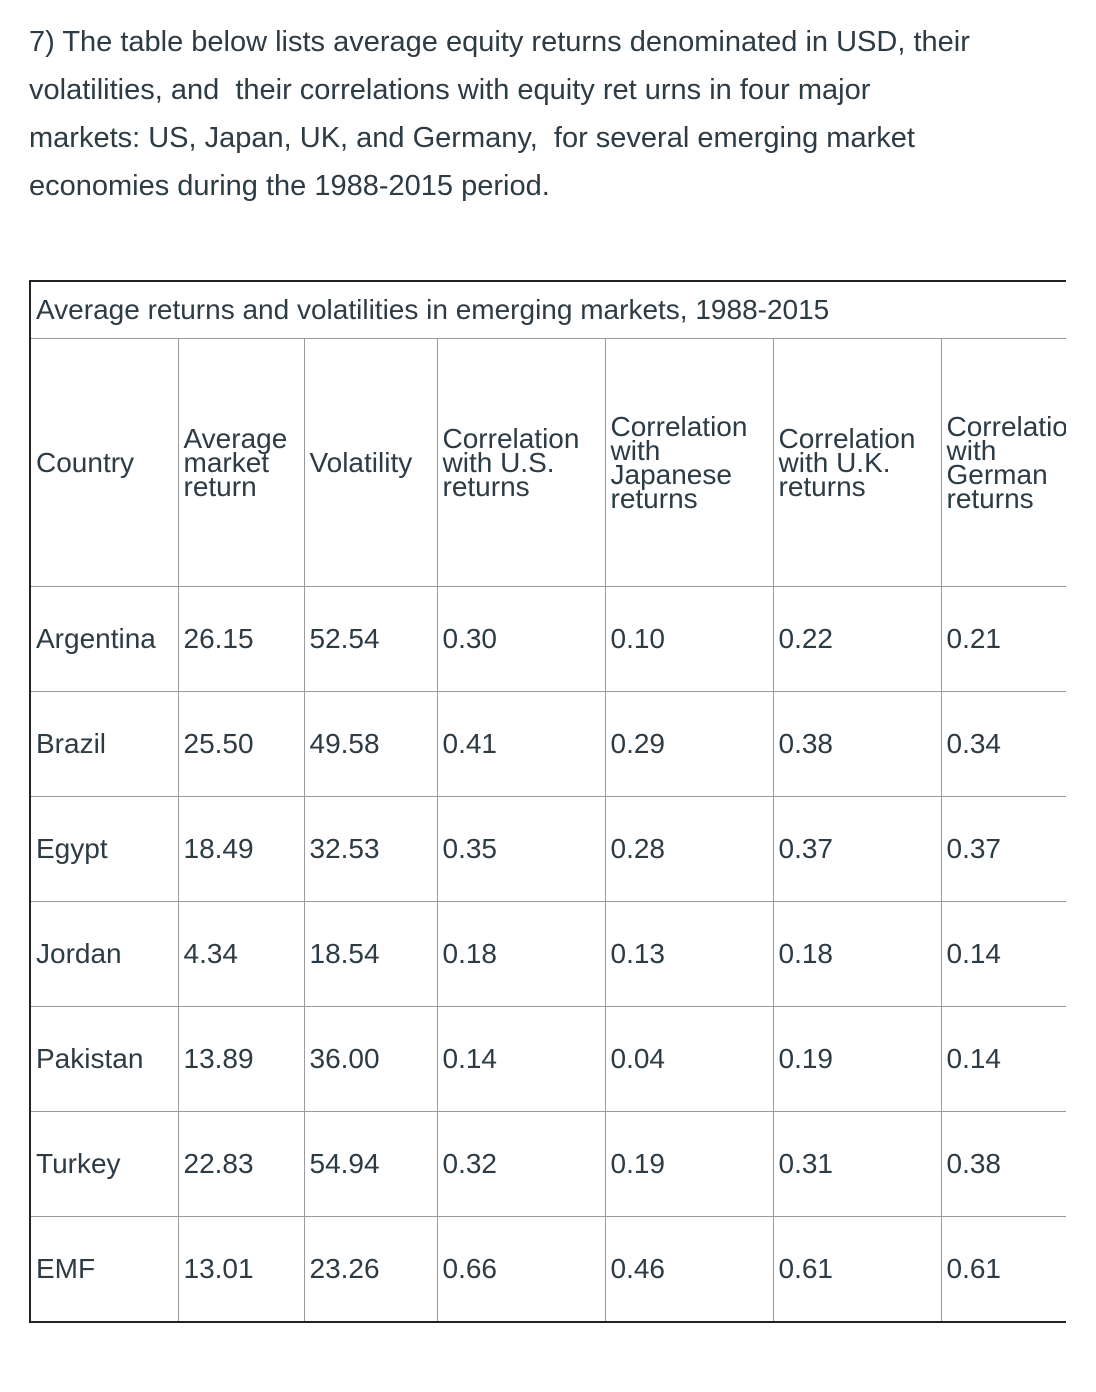  What do you see at coordinates (104, 1164) in the screenshot?
I see `country-cell: Turkey` at bounding box center [104, 1164].